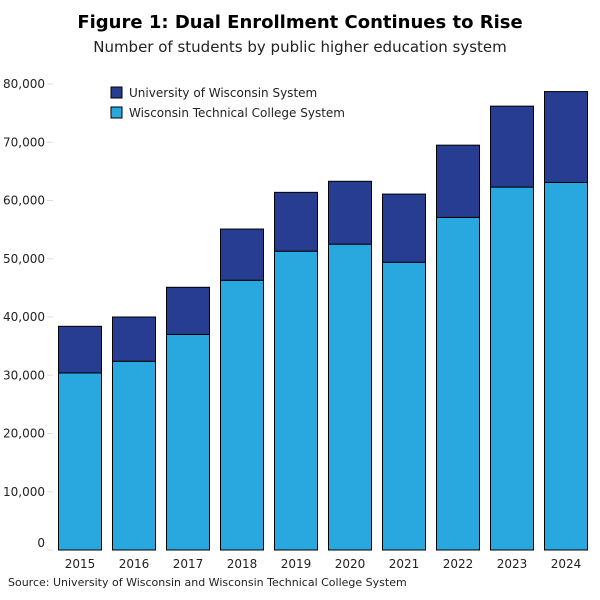  Describe the element at coordinates (296, 400) in the screenshot. I see `bar-wtcs-2019` at that location.